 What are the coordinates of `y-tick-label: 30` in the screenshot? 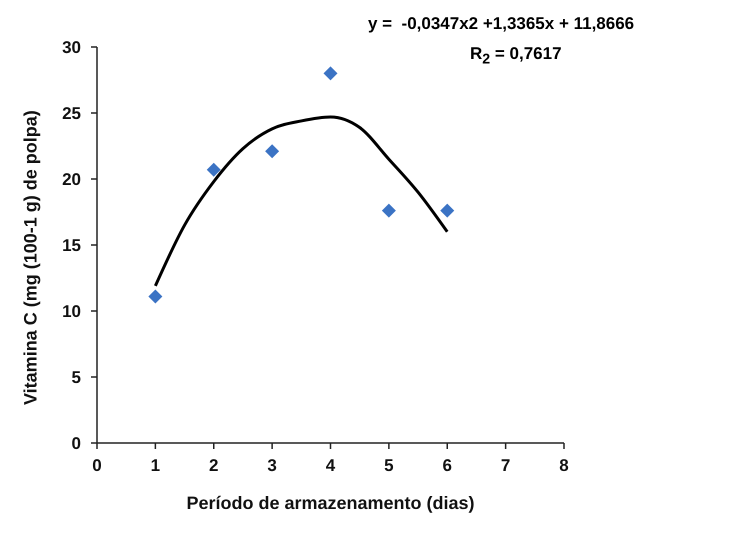 It's located at (71, 48).